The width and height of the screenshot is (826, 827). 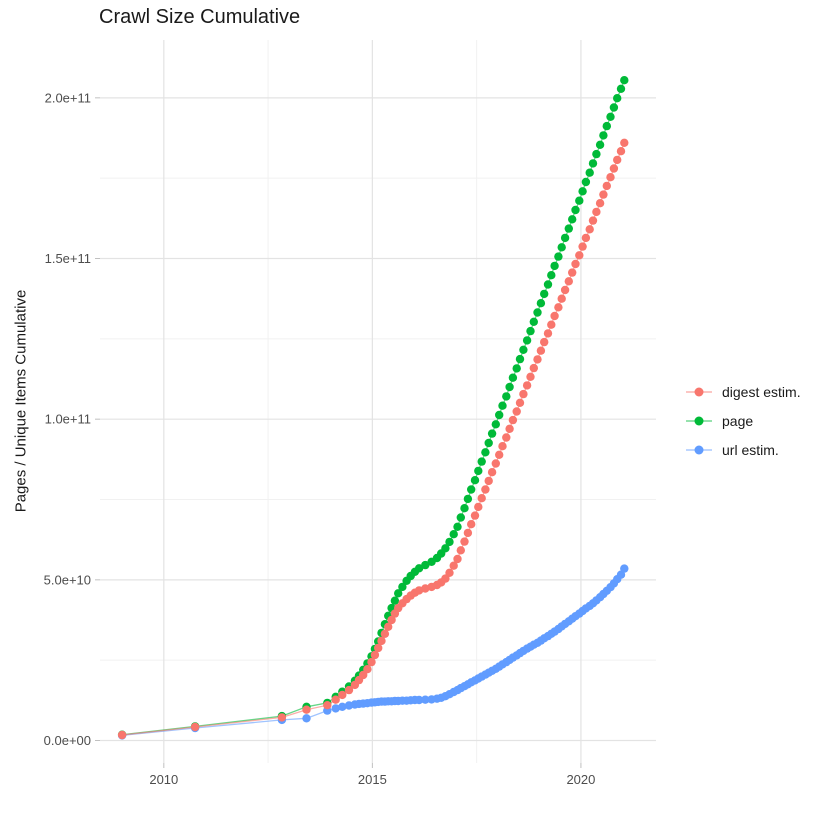 I want to click on legend-label: digest estim., so click(x=761, y=392).